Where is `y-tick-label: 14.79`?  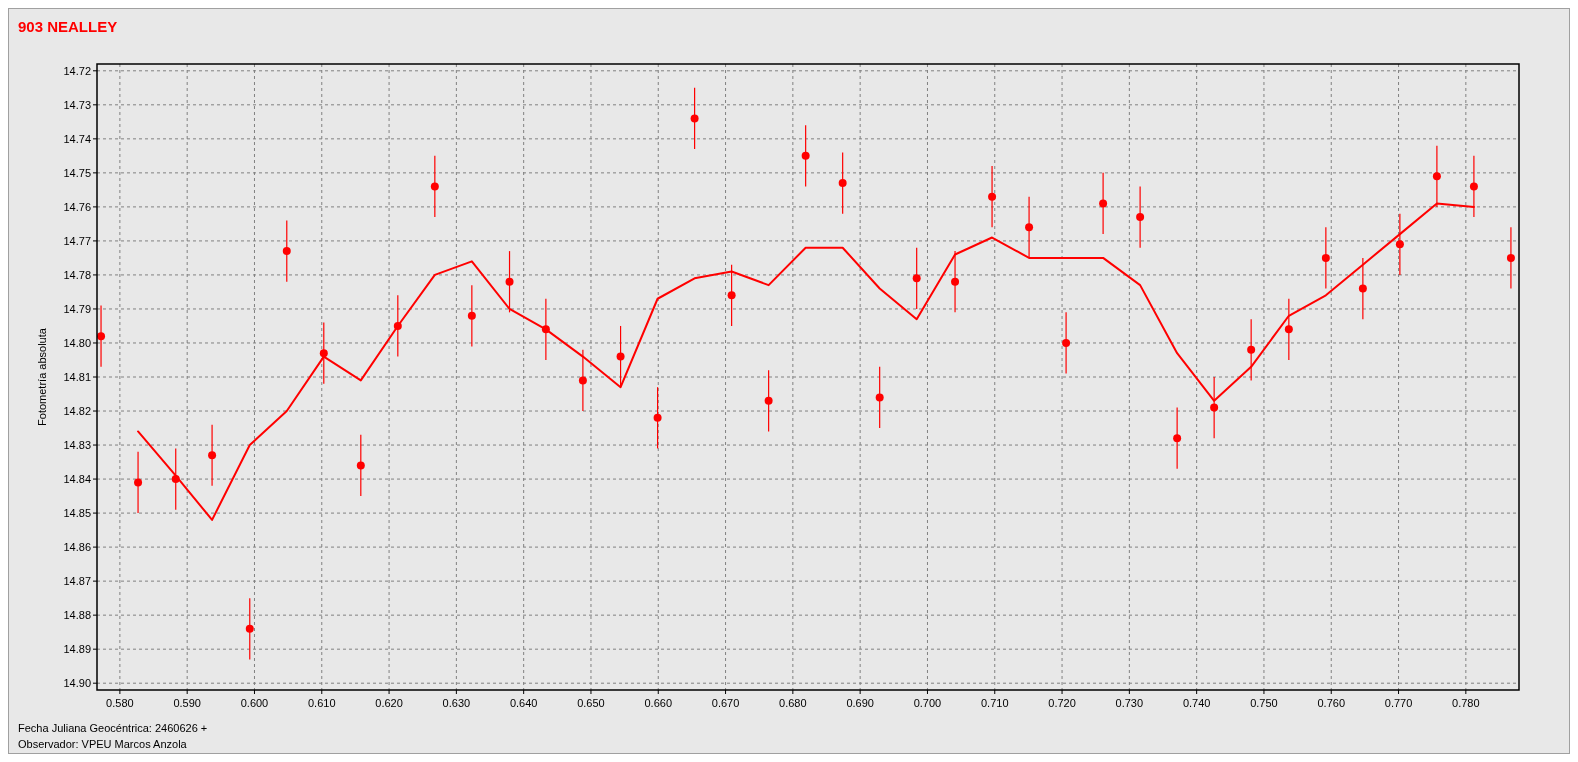 y-tick-label: 14.79 is located at coordinates (77, 308).